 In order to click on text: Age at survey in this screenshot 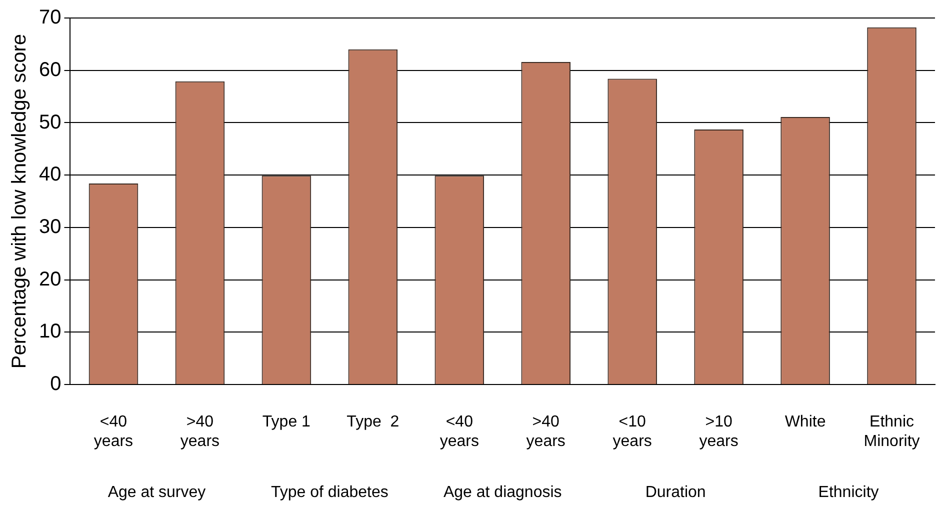, I will do `click(157, 492)`.